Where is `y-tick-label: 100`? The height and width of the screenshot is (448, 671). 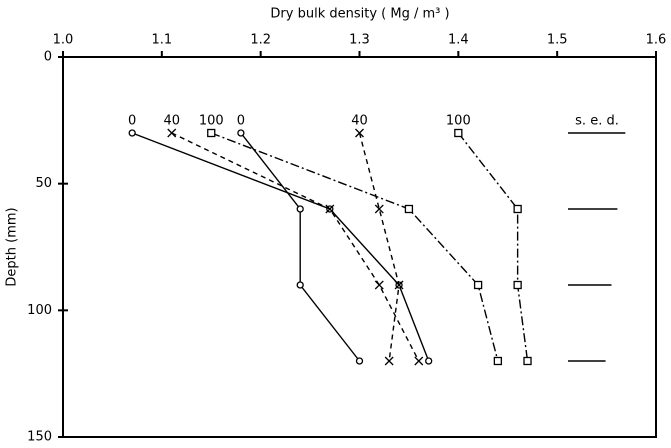
y-tick-label: 100 is located at coordinates (39, 310).